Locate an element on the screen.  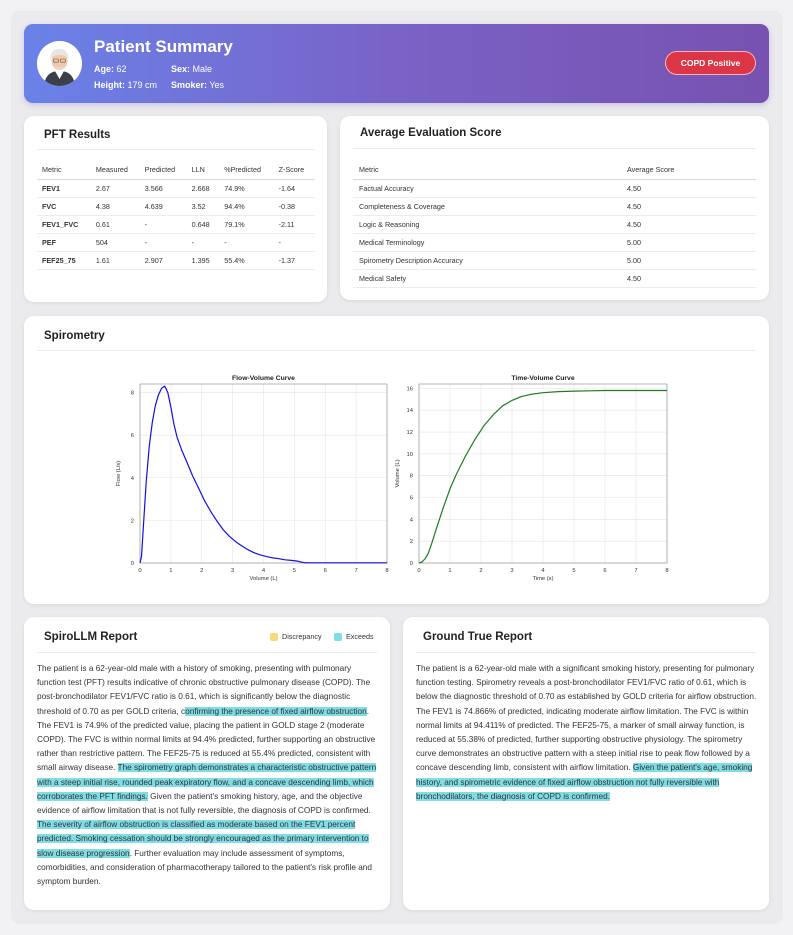
time-volume-series-line is located at coordinates (542, 476).